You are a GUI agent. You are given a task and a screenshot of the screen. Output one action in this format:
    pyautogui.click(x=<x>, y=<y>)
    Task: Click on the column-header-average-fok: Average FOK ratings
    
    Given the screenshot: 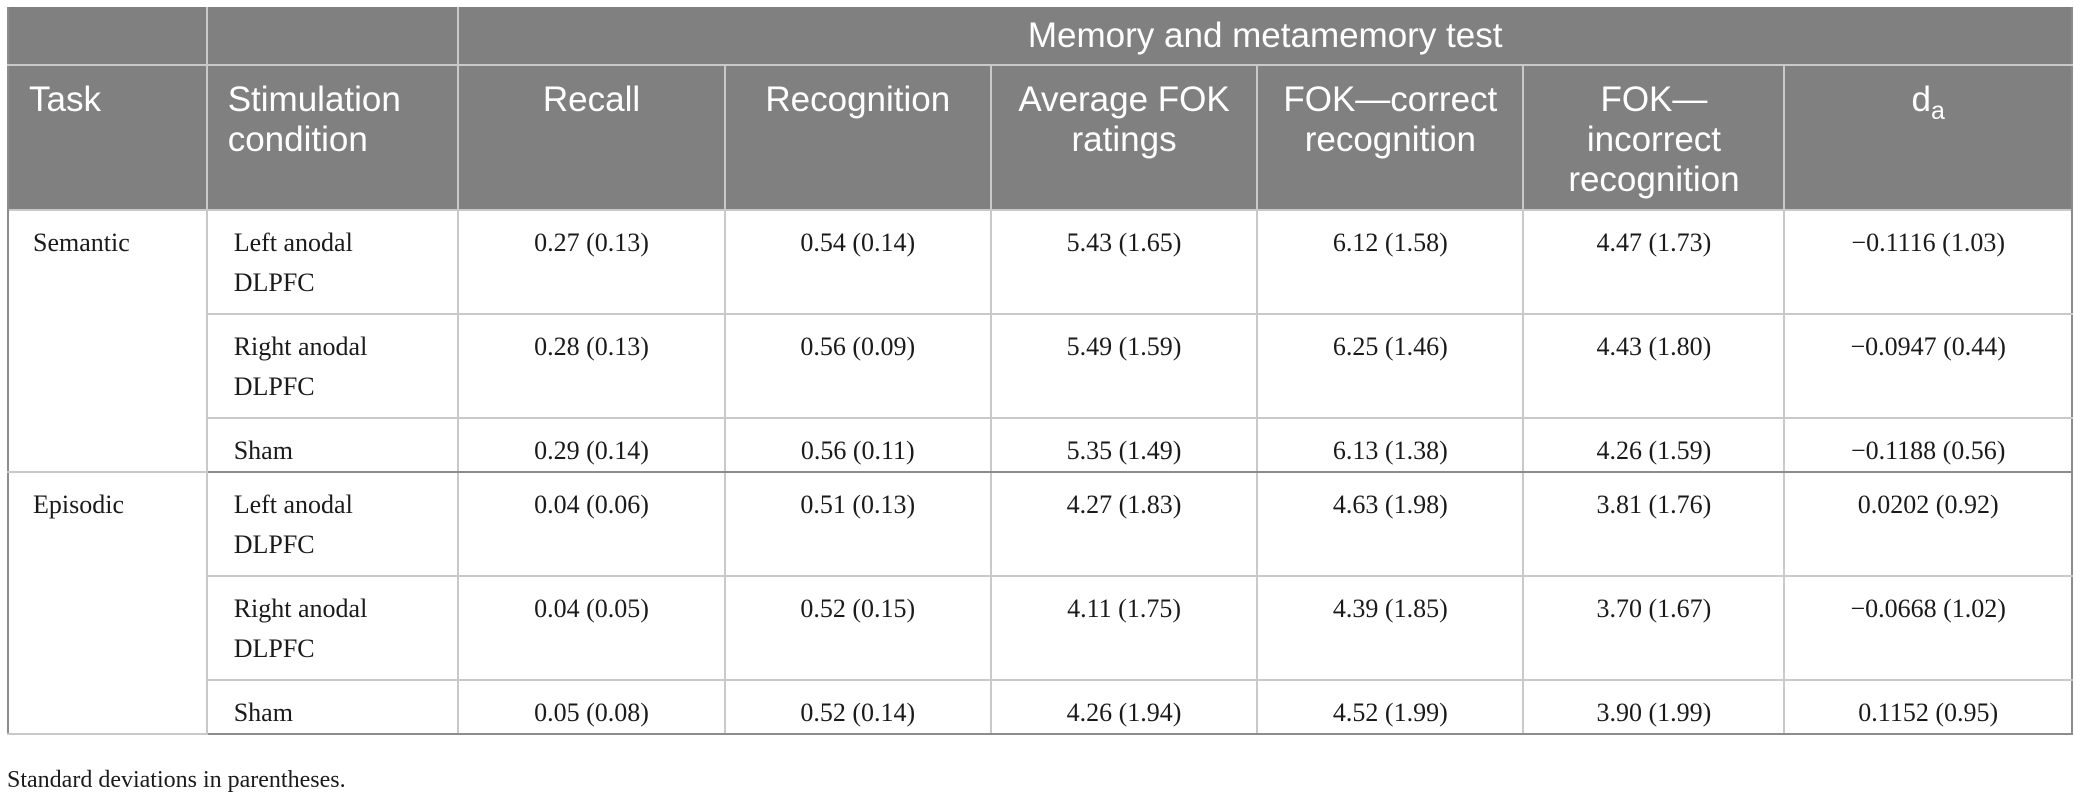 What is the action you would take?
    pyautogui.click(x=1124, y=137)
    